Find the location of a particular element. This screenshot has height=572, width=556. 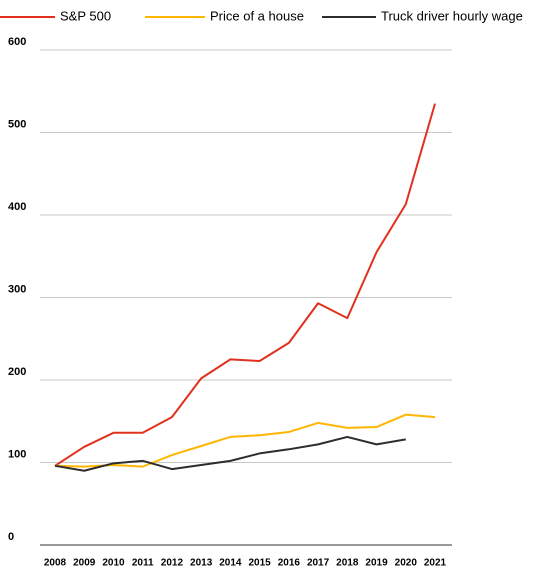

legend-label: S&P 500 is located at coordinates (85, 15).